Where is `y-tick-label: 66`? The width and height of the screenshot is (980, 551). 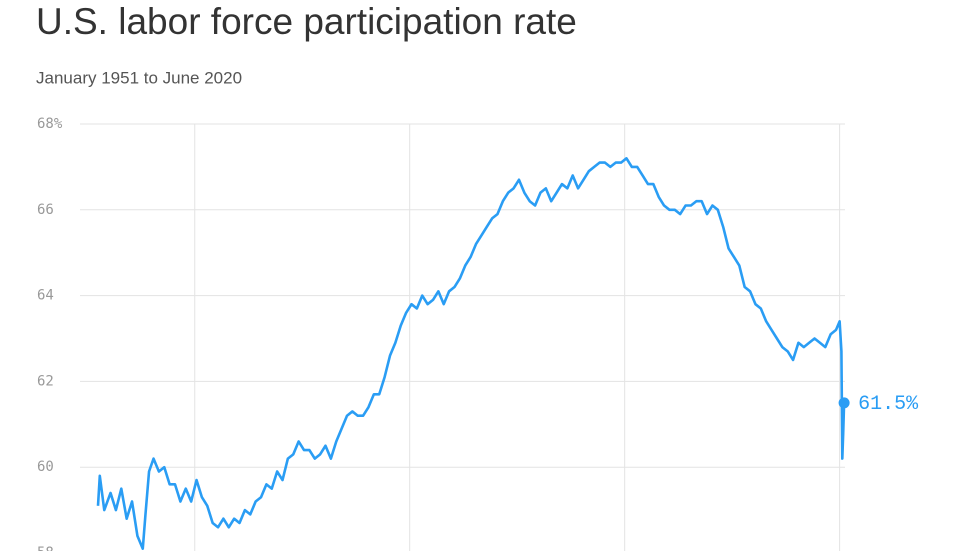
y-tick-label: 66 is located at coordinates (45, 210).